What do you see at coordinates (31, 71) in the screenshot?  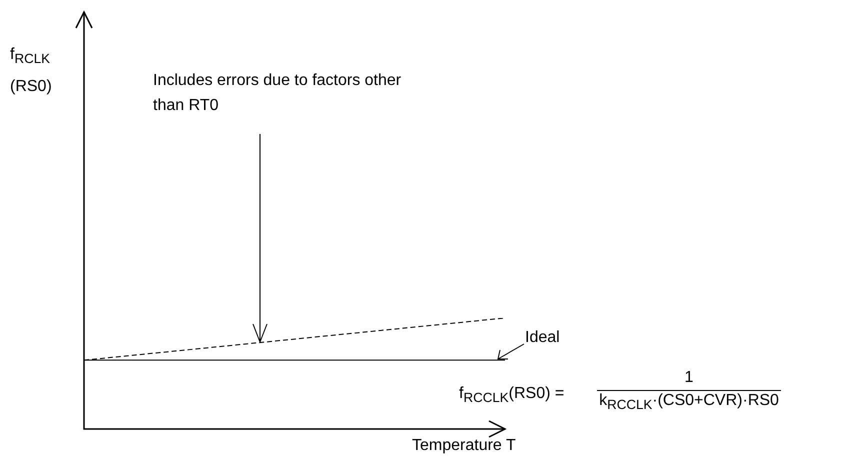 I see `text: f$_{RCLK}$ (RS0)` at bounding box center [31, 71].